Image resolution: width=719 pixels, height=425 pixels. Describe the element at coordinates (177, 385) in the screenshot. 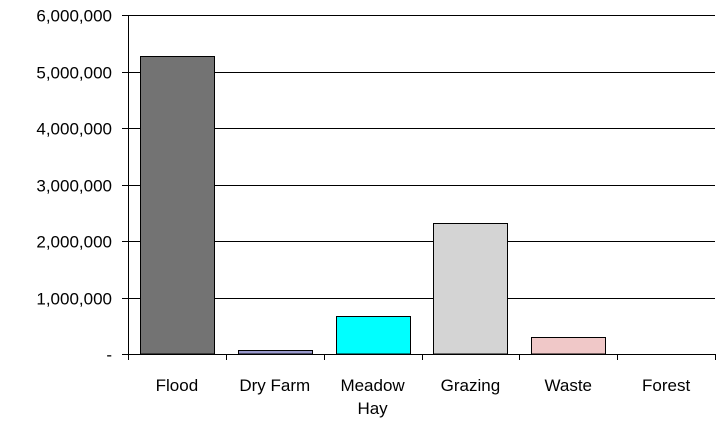

I see `x-category-label: Flood` at that location.